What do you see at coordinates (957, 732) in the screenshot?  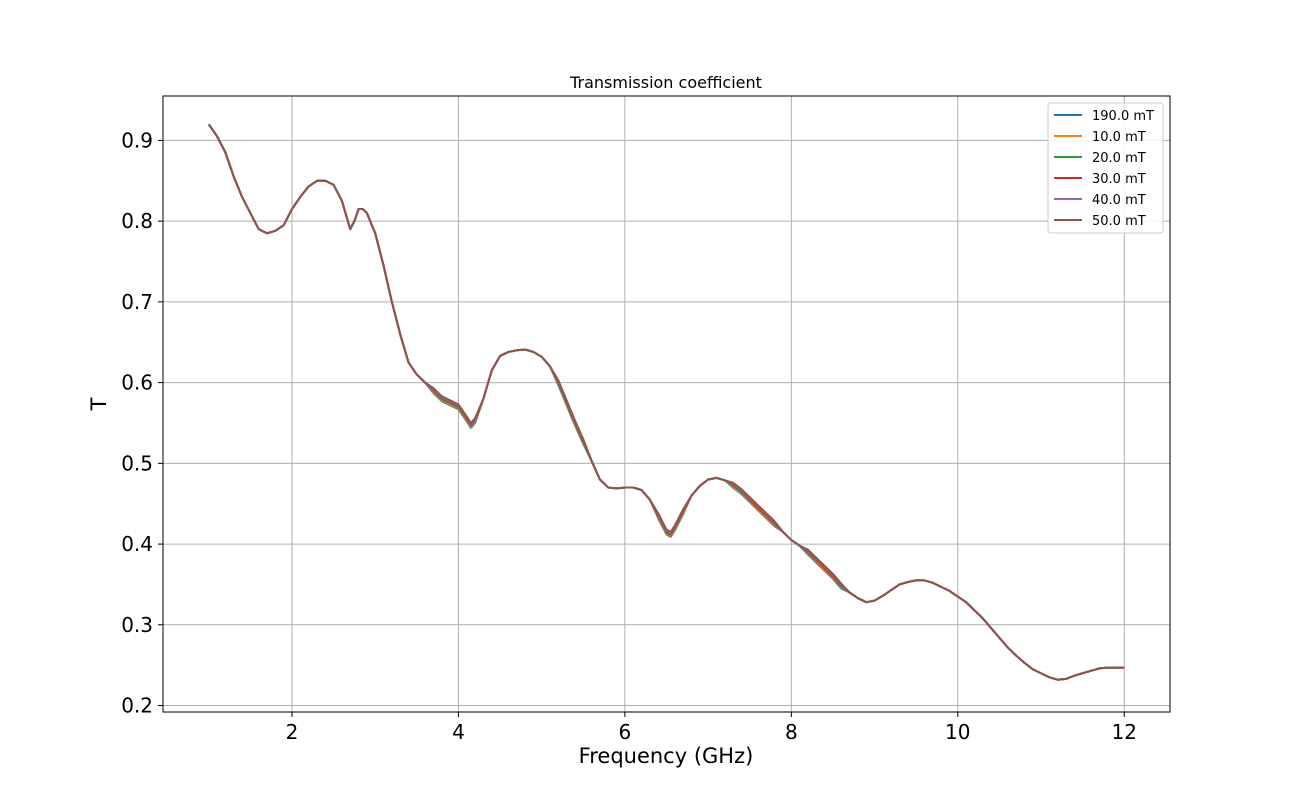 I see `x-tick-label: 10` at bounding box center [957, 732].